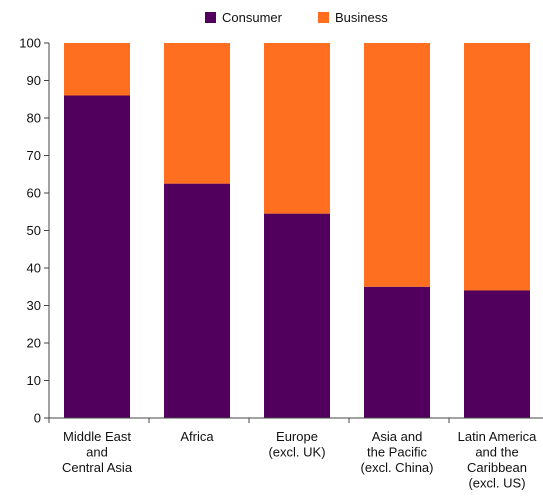 The width and height of the screenshot is (543, 500). What do you see at coordinates (34, 380) in the screenshot?
I see `y-tick-label: 10` at bounding box center [34, 380].